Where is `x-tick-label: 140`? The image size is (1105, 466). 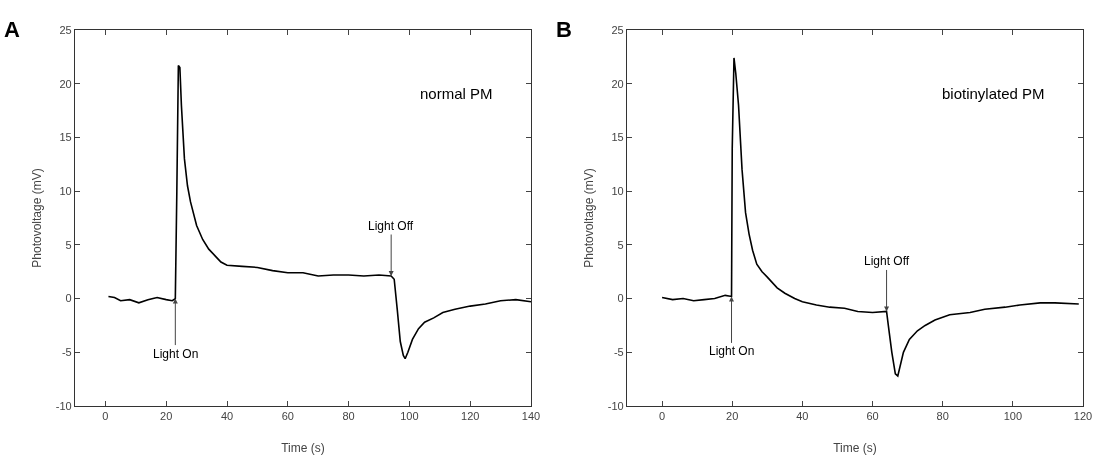 x-tick-label: 140 is located at coordinates (531, 416).